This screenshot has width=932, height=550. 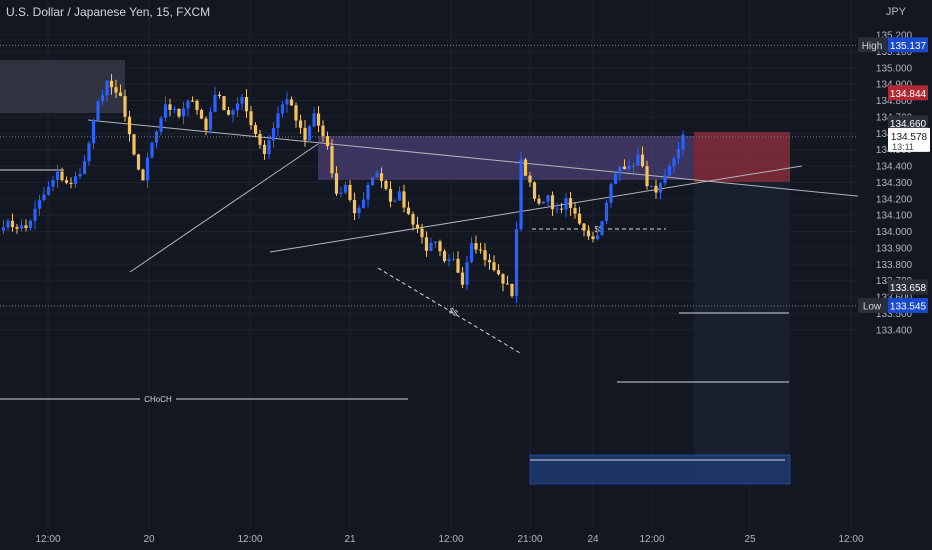 I want to click on choch-label: CHoCH, so click(x=158, y=399).